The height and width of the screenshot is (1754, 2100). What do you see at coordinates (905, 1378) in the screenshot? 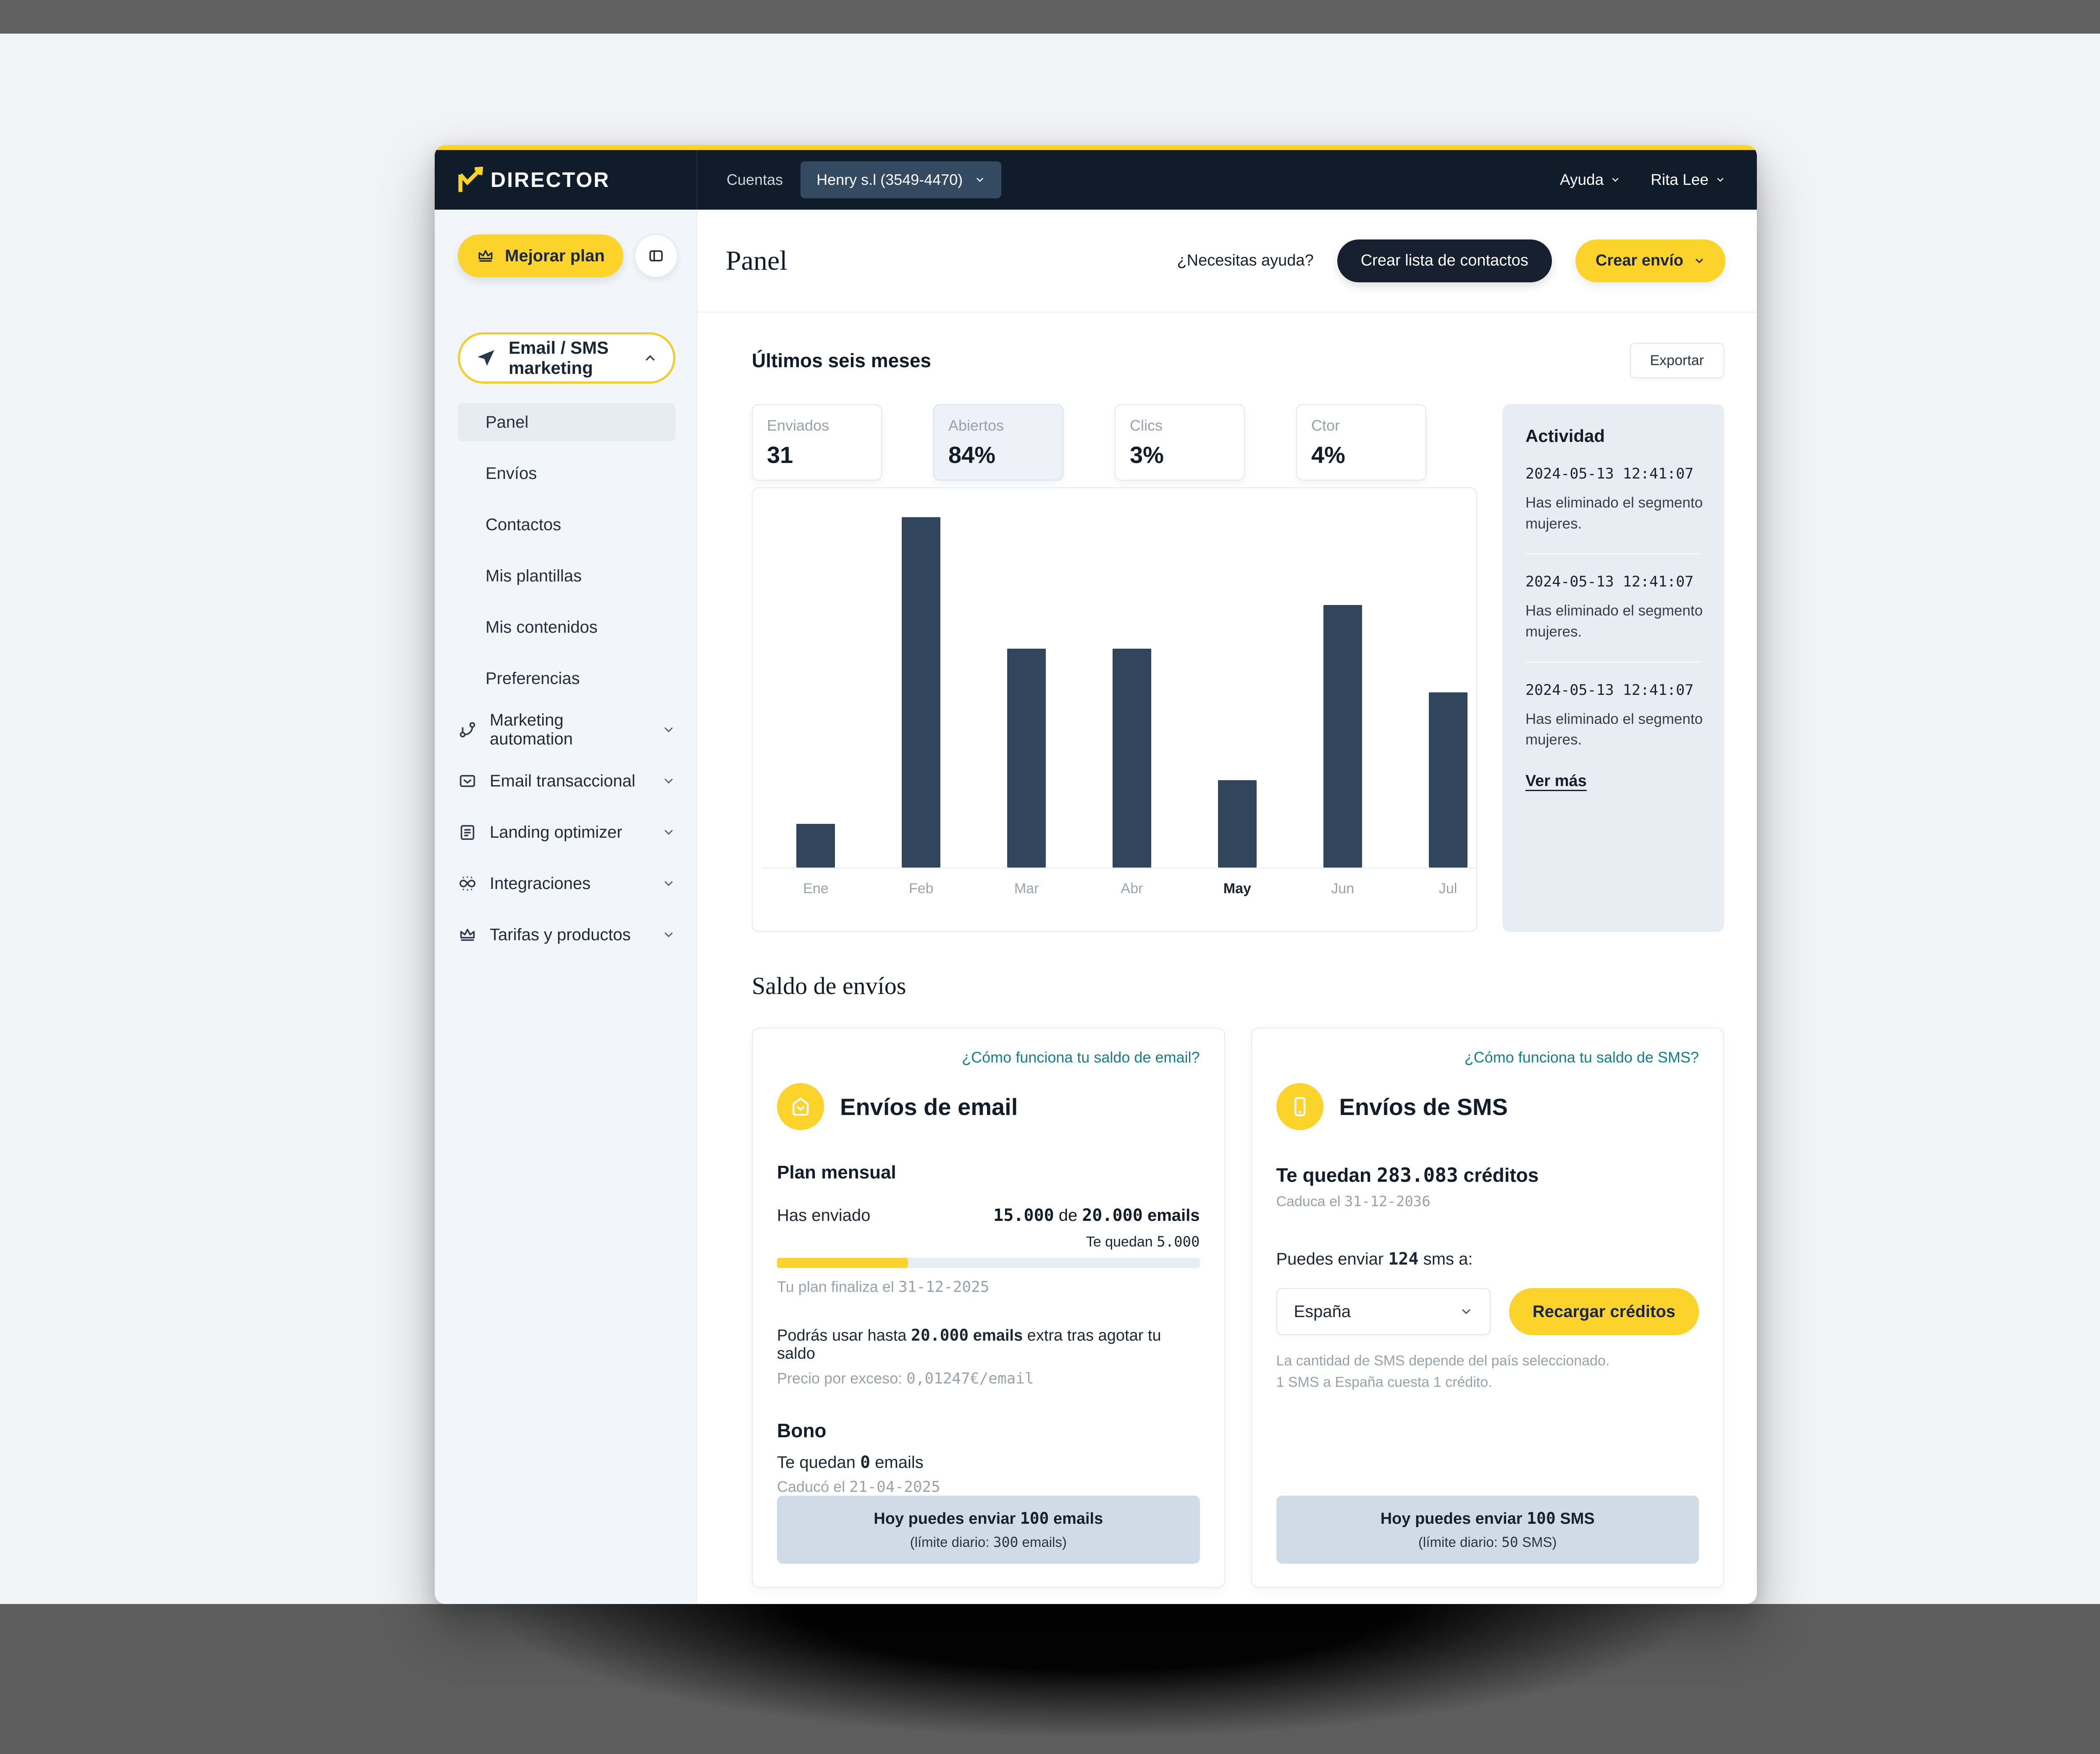
I see `excess-price-line: Precio por exceso: 0,01247€/email` at bounding box center [905, 1378].